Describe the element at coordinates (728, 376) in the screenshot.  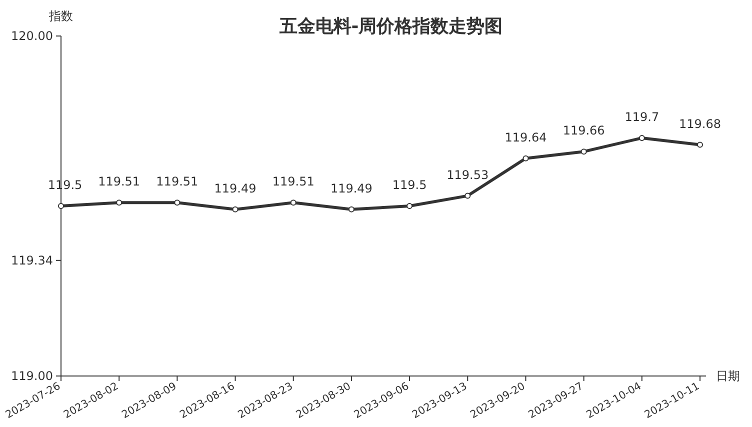
I see `x-axis-title: 日期` at that location.